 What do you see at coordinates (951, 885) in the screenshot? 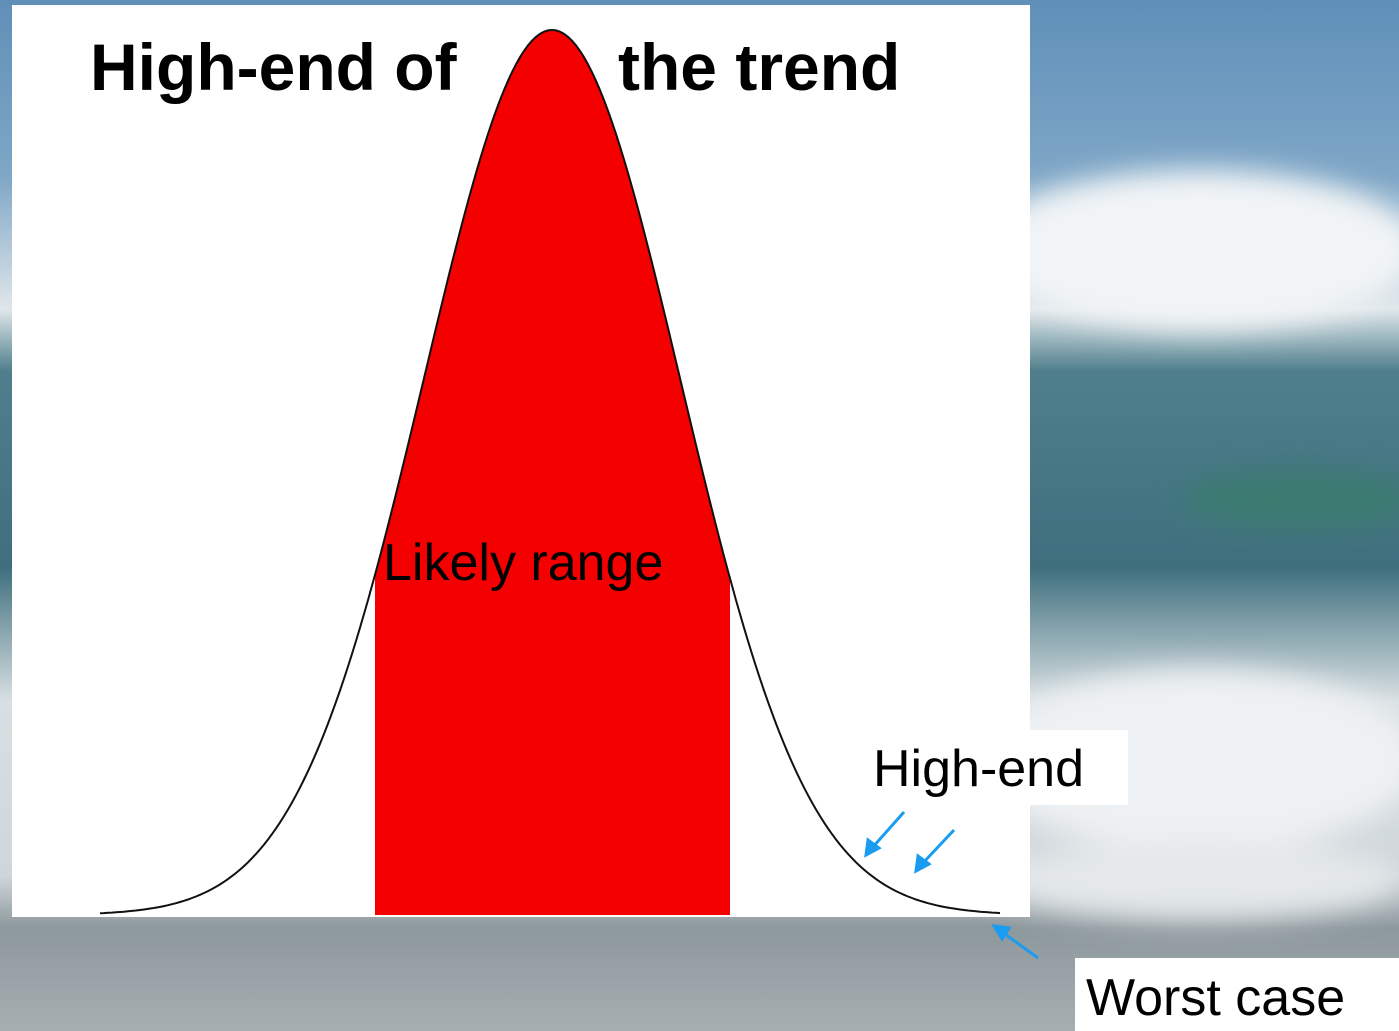
I see `arrows` at bounding box center [951, 885].